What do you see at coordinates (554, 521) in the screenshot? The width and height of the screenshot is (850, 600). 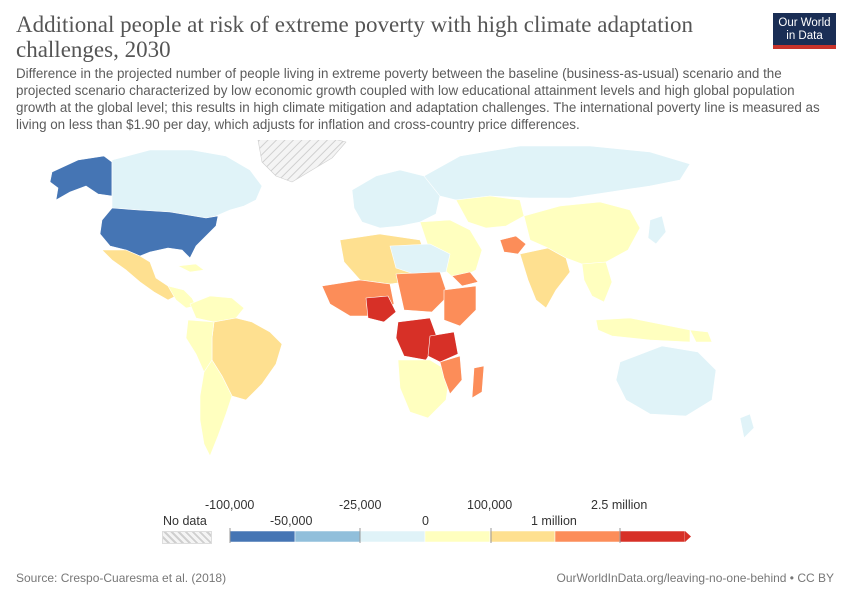 I see `legend-label-1m: 1 million` at bounding box center [554, 521].